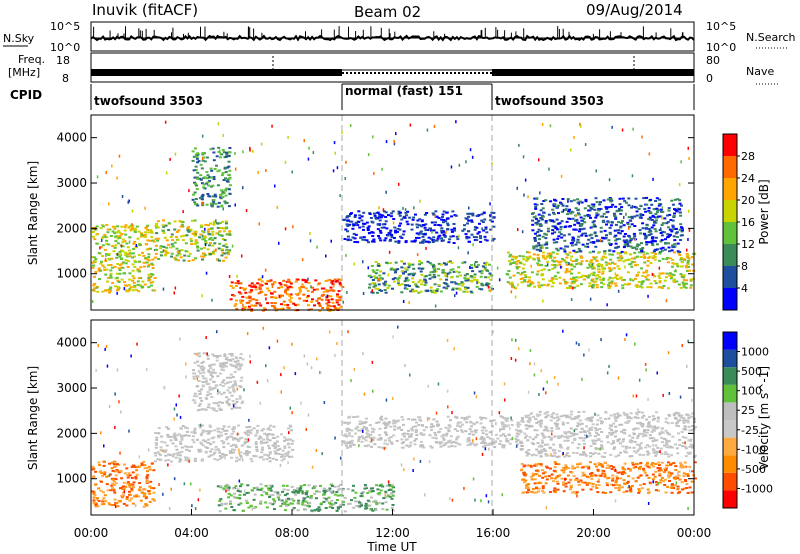  What do you see at coordinates (730, 167) in the screenshot?
I see `colorbar-swatch` at bounding box center [730, 167].